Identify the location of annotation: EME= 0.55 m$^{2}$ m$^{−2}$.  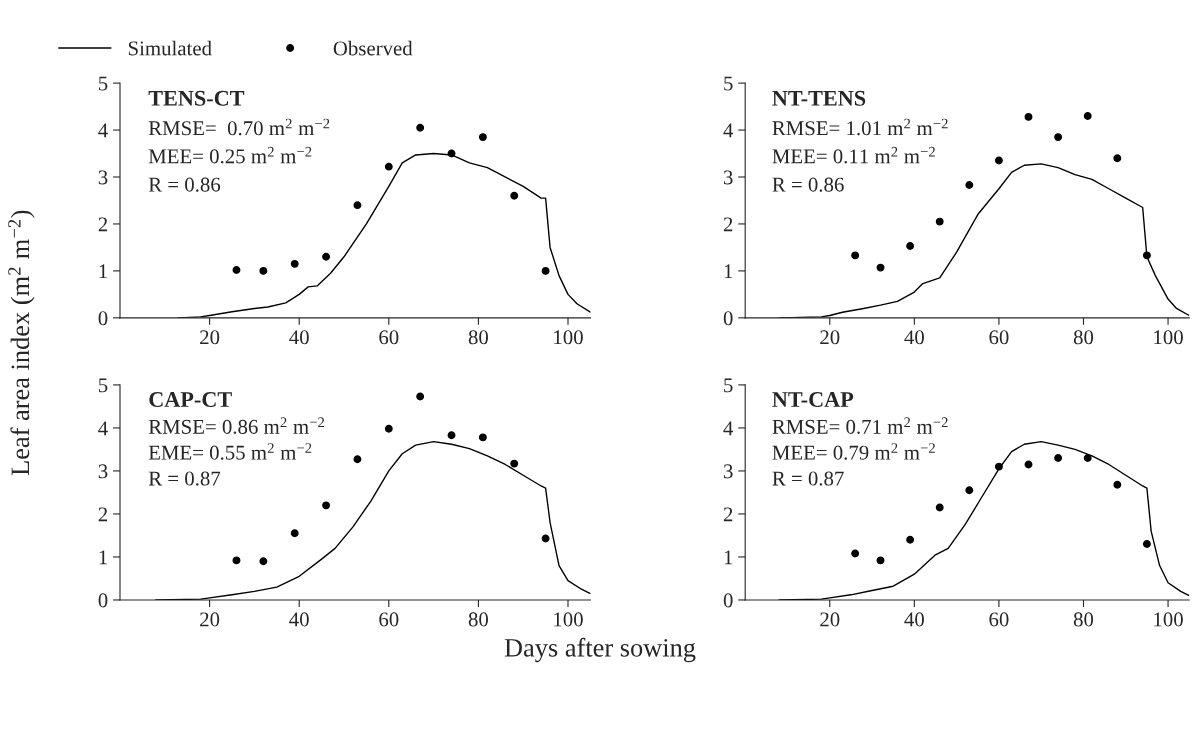
(230, 451).